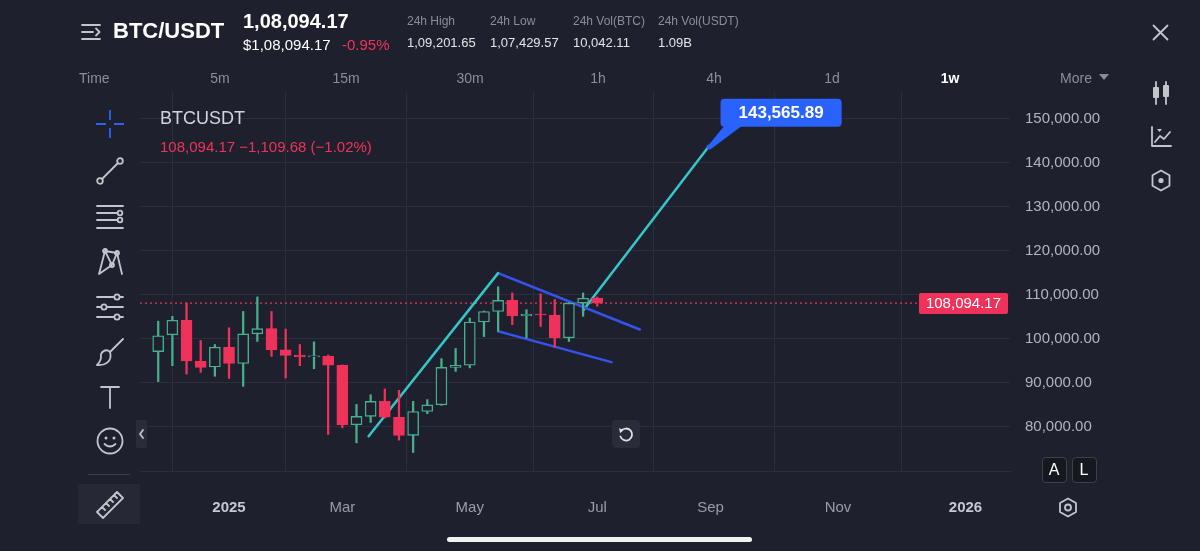 This screenshot has width=1200, height=551. Describe the element at coordinates (441, 42) in the screenshot. I see `text: 1,09,201.65` at that location.